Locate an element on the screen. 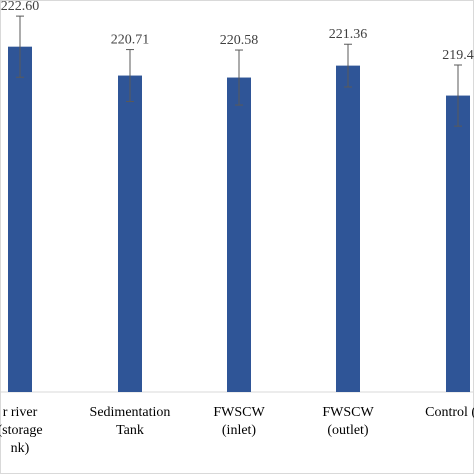  data-labels-group: 222.60 220.71 220.58 221.36 219.4 is located at coordinates (237, 31).